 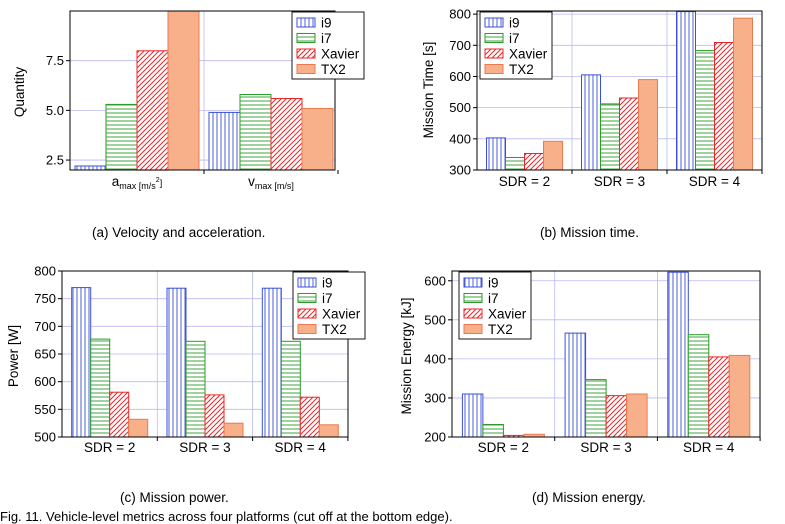 What do you see at coordinates (460, 138) in the screenshot?
I see `ytick-label: 400` at bounding box center [460, 138].